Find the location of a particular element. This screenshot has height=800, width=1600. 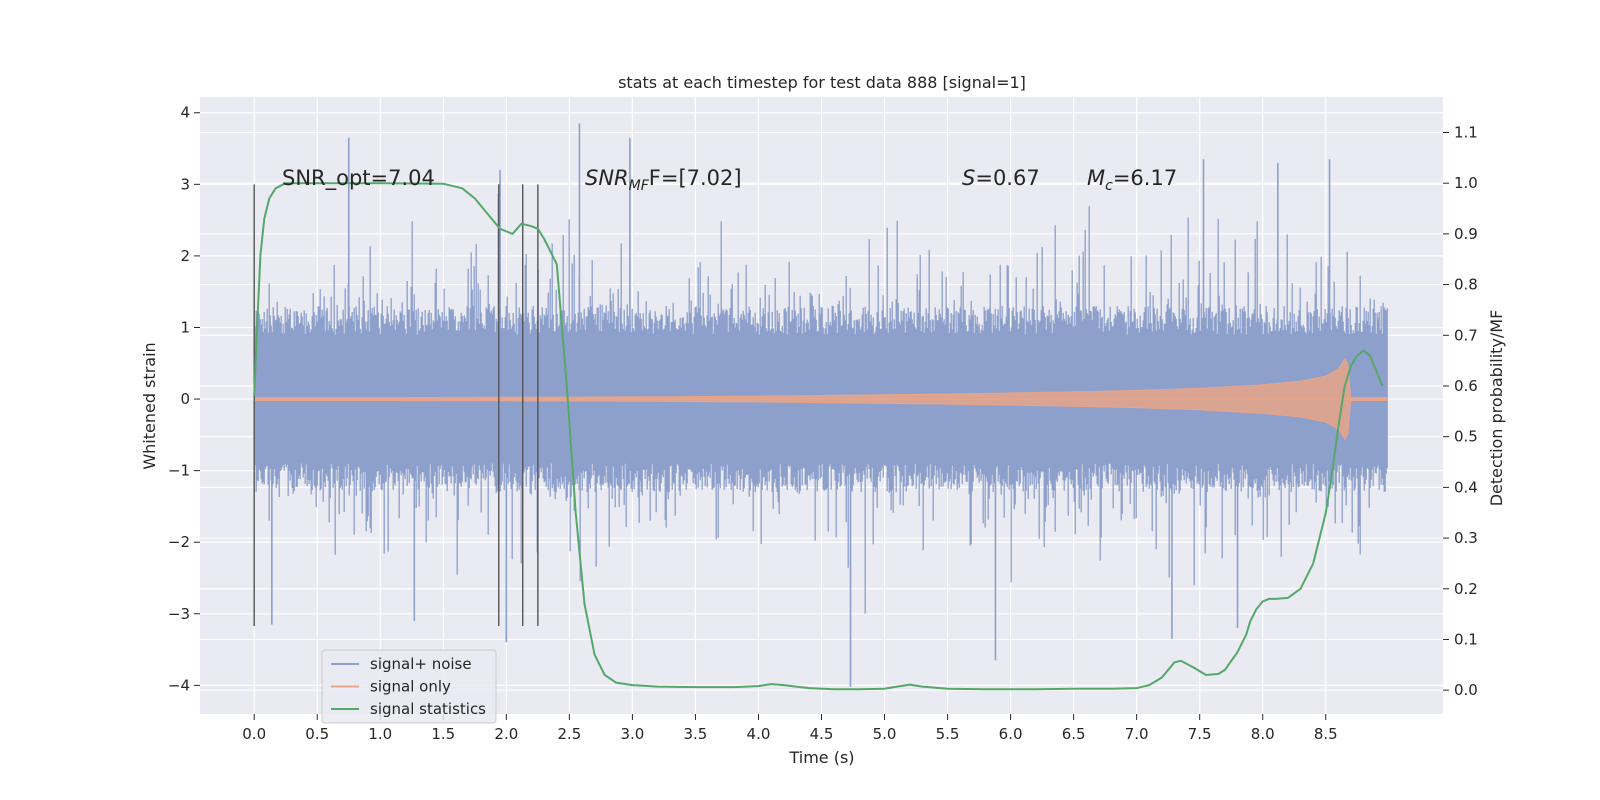

y-tick-label-left: 2 is located at coordinates (185, 256).